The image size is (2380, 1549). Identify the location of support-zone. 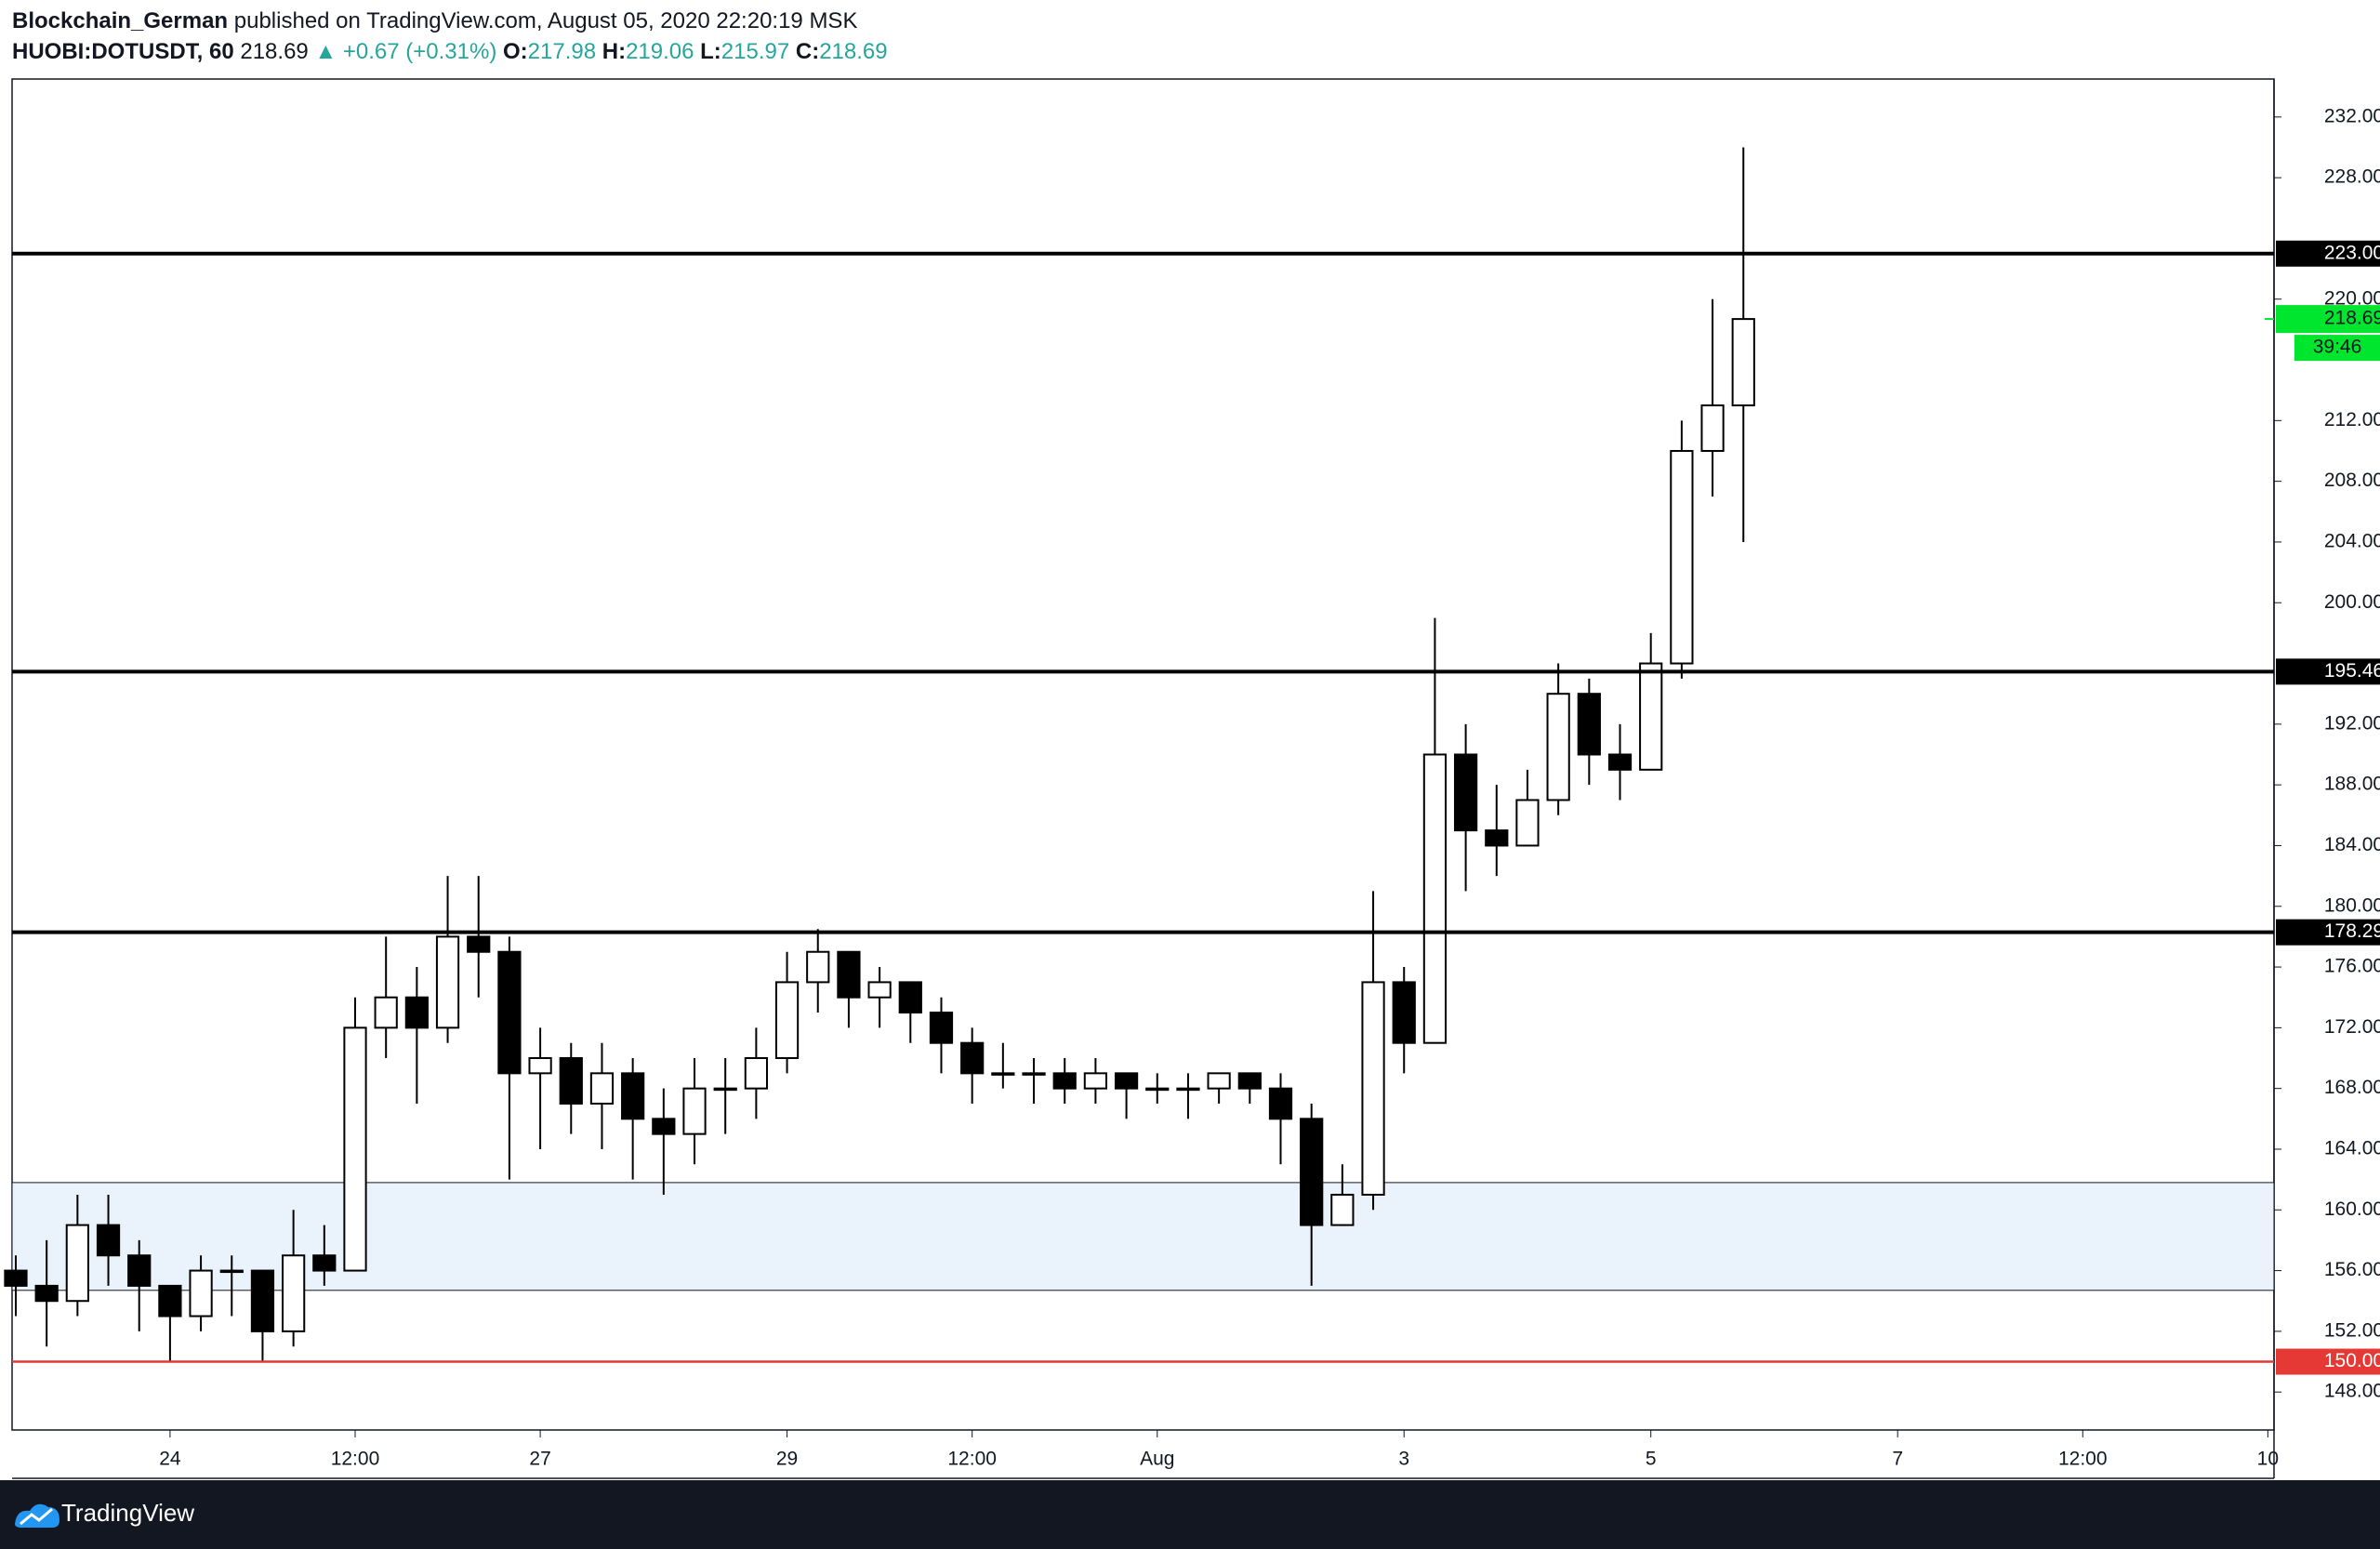
(1143, 1236).